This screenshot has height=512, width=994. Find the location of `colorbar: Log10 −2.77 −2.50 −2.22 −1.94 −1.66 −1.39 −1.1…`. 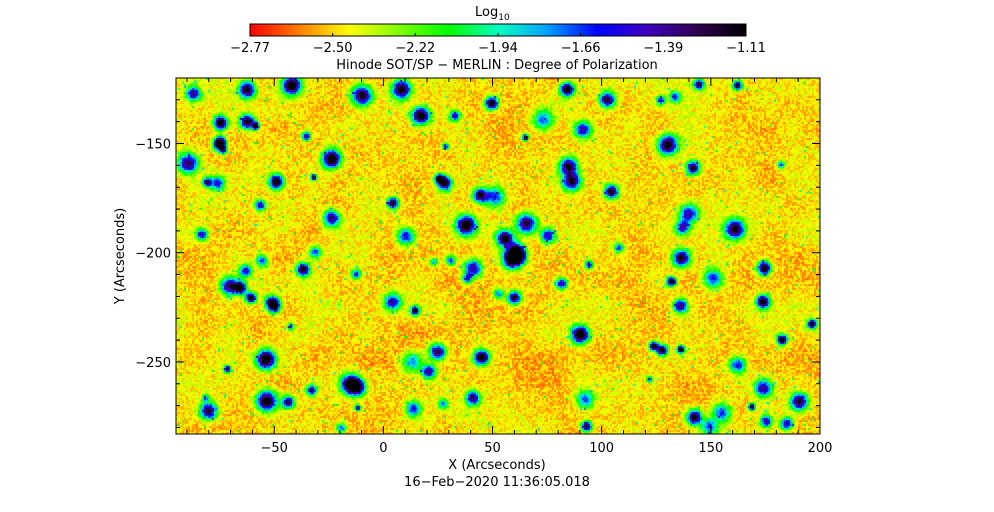

colorbar: Log10 −2.77 −2.50 −2.22 −1.94 −1.66 −1.39 −1.1… is located at coordinates (498, 30).